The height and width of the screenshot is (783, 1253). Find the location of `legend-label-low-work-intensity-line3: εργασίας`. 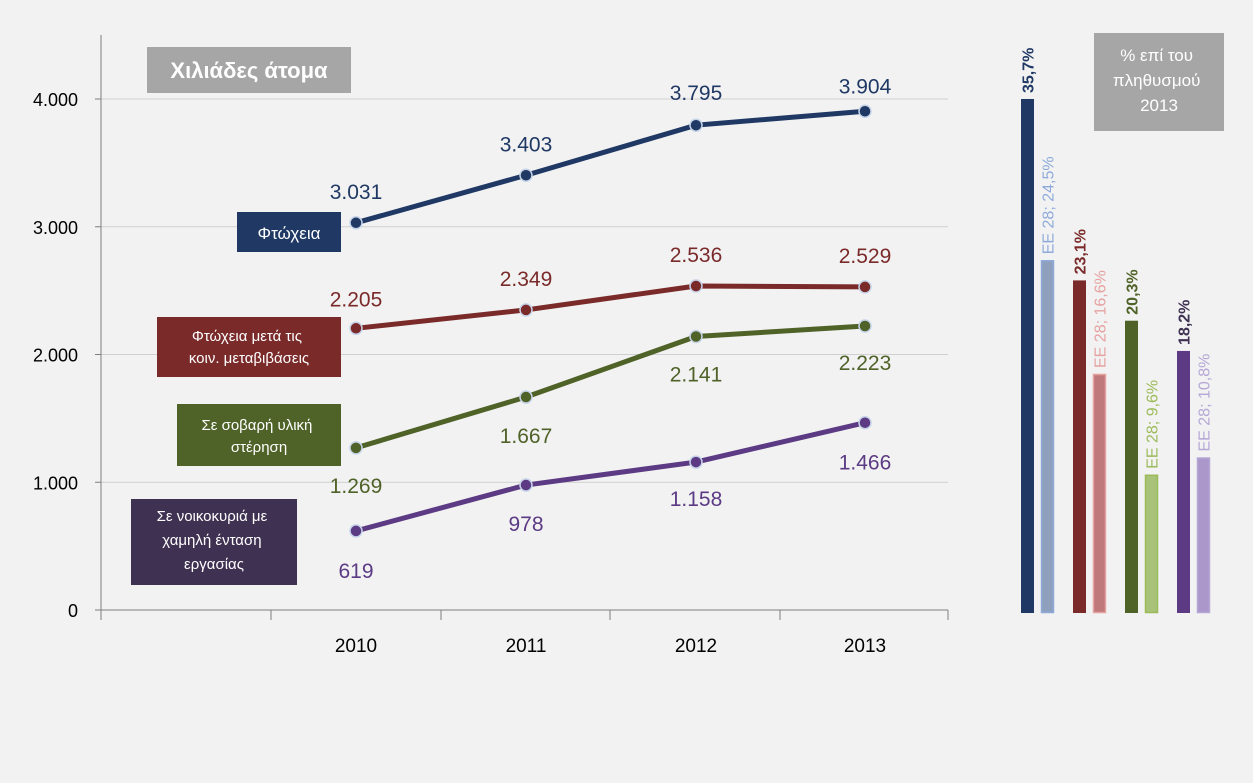

legend-label-low-work-intensity-line3: εργασίας is located at coordinates (214, 564).